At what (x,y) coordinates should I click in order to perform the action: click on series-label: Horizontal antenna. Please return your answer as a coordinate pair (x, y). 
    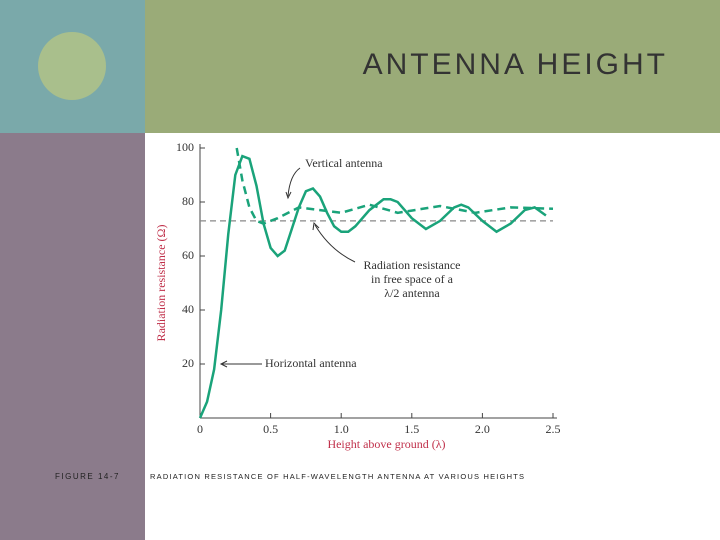
    Looking at the image, I should click on (311, 363).